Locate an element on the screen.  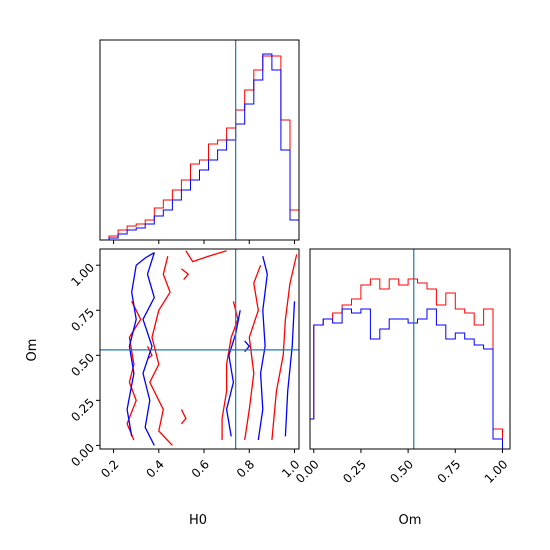
x-axis-label-h0: H0 is located at coordinates (198, 520).